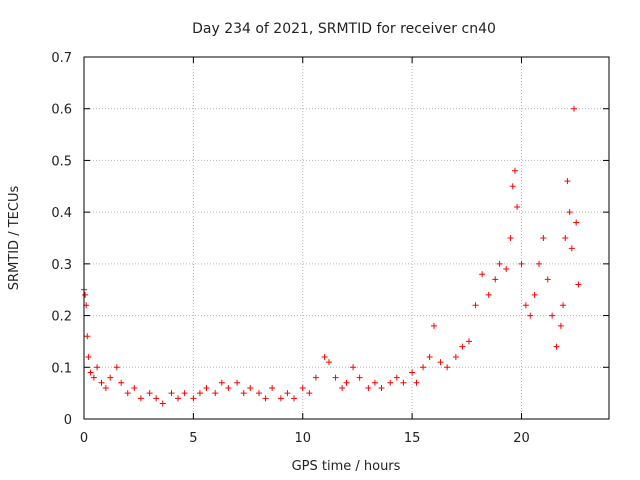 Image resolution: width=640 pixels, height=480 pixels. Describe the element at coordinates (61, 368) in the screenshot. I see `y-tick-label: 0.1` at that location.